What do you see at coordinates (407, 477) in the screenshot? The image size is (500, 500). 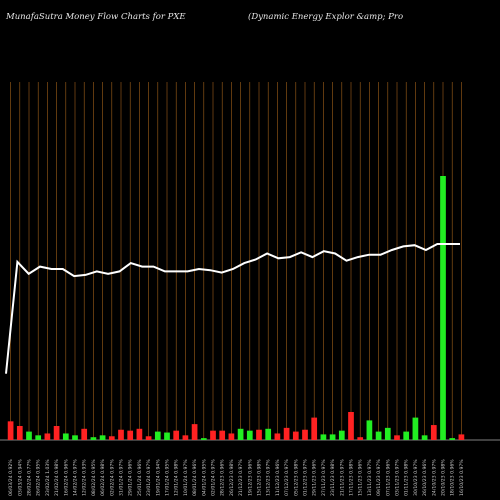 I see `x-tick-label: 01/11/23 0.98%` at bounding box center [407, 477].